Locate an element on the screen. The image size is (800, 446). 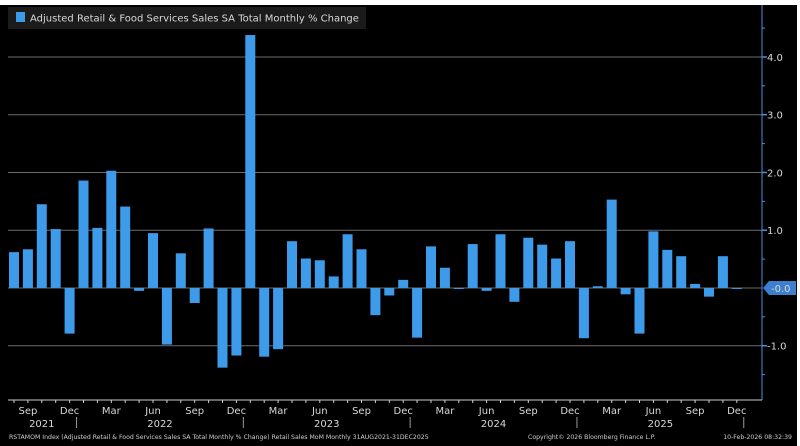
y-tick-label: 1.0 is located at coordinates (775, 231).